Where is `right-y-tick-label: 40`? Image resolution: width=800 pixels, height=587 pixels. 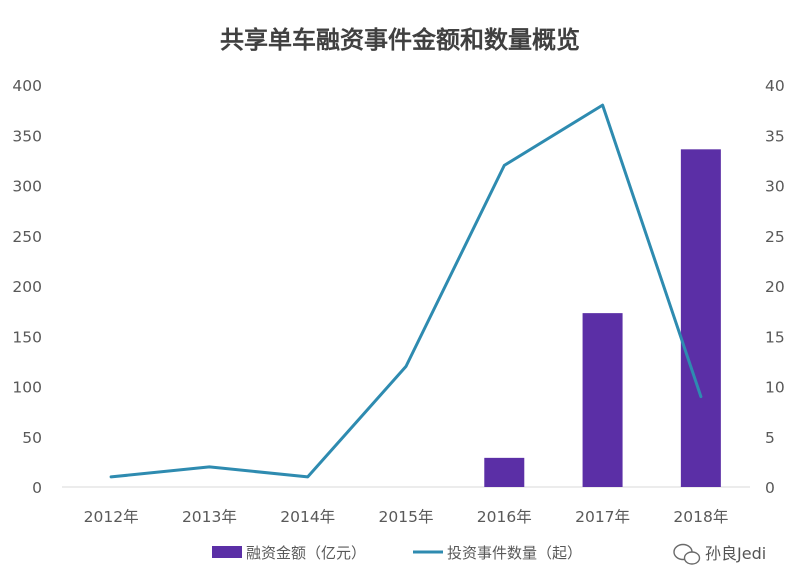 right-y-tick-label: 40 is located at coordinates (775, 86).